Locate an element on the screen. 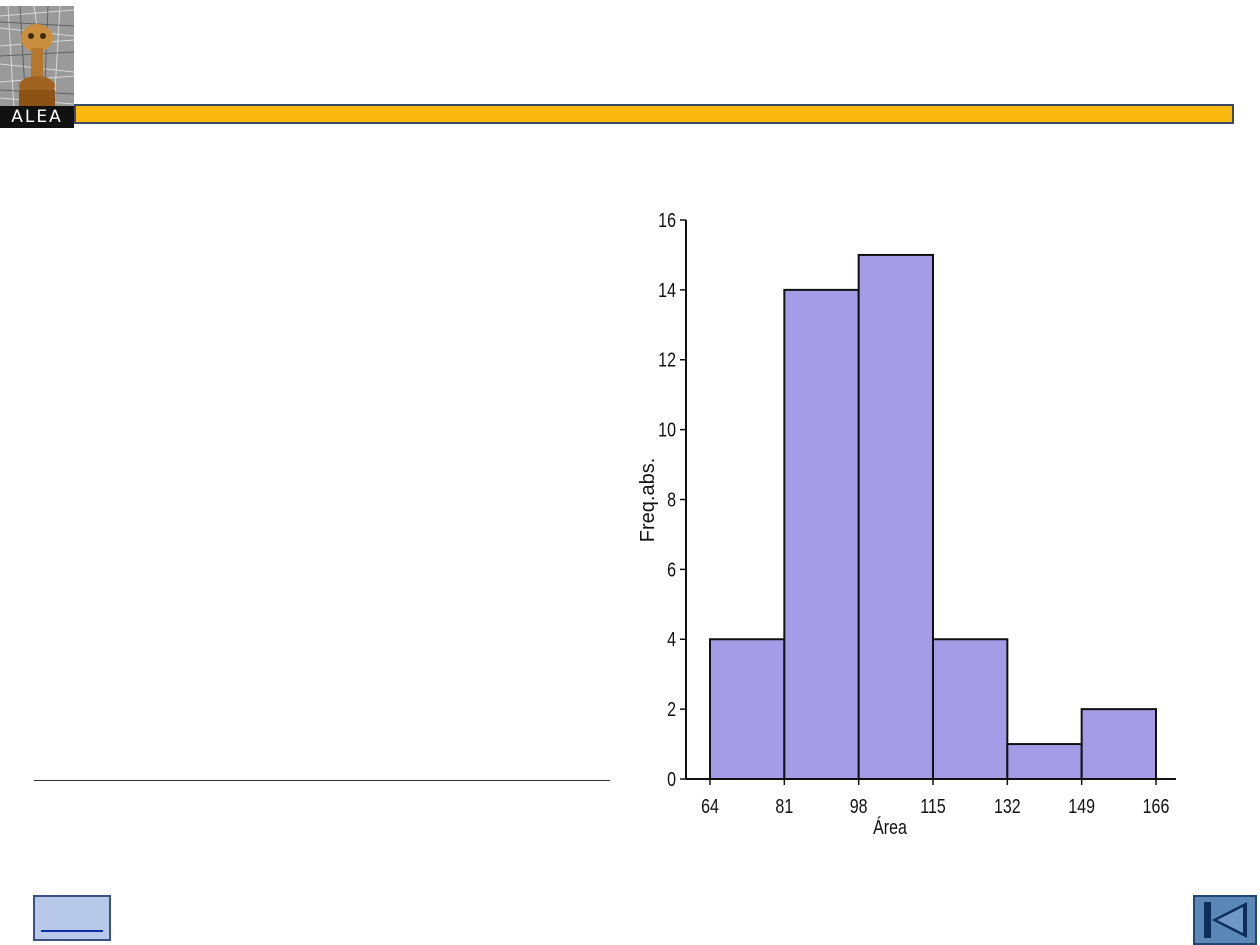 The width and height of the screenshot is (1260, 945). logo-text: ALEA is located at coordinates (37, 117).